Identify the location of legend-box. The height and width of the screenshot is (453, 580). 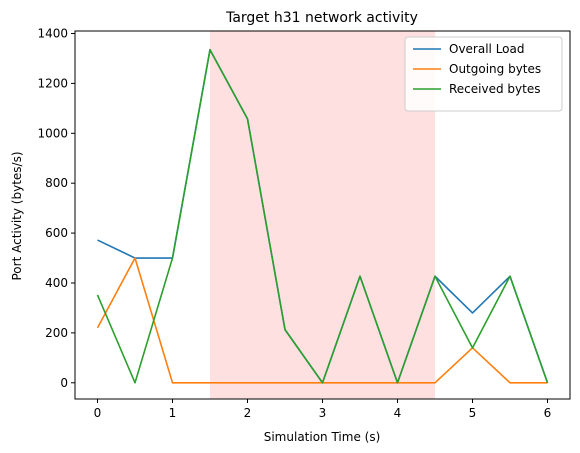
(483, 74).